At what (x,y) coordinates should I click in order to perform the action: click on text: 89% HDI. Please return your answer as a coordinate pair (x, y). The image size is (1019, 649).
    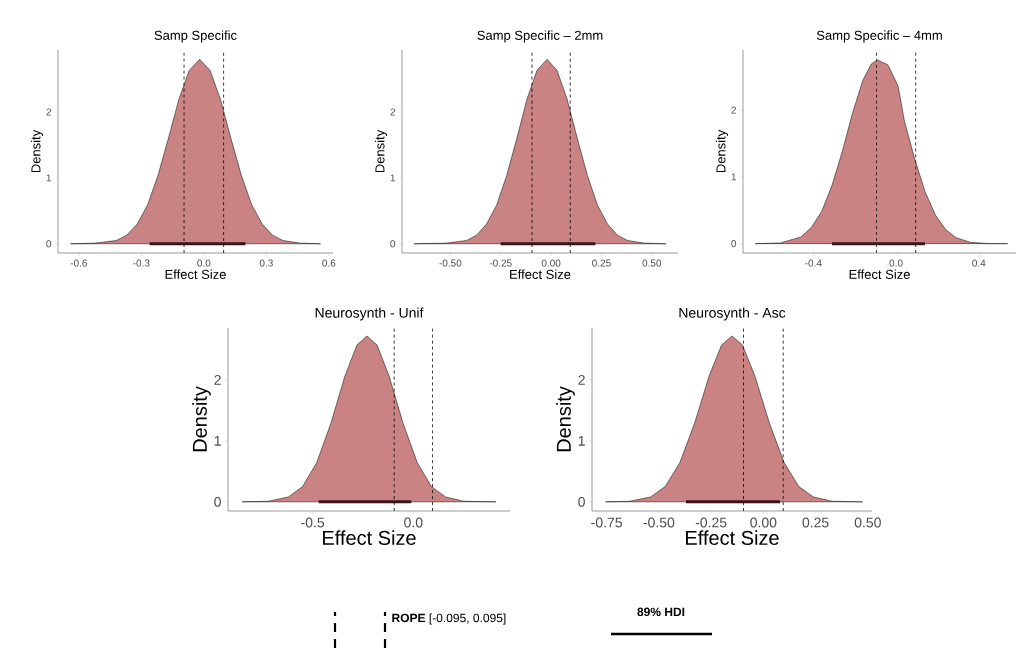
    Looking at the image, I should click on (661, 612).